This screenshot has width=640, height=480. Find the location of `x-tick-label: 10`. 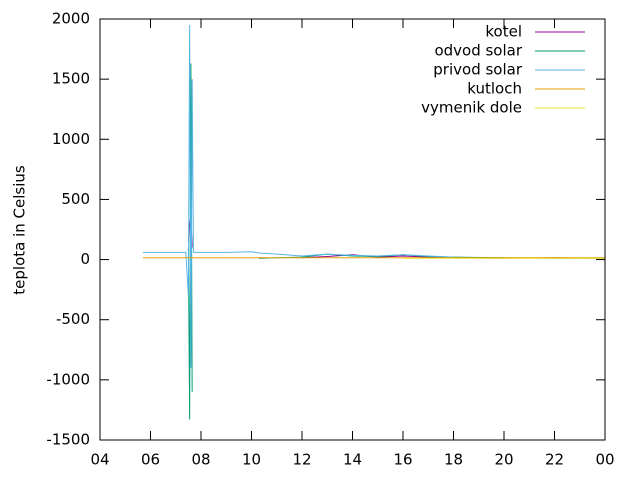

x-tick-label: 10 is located at coordinates (251, 460).